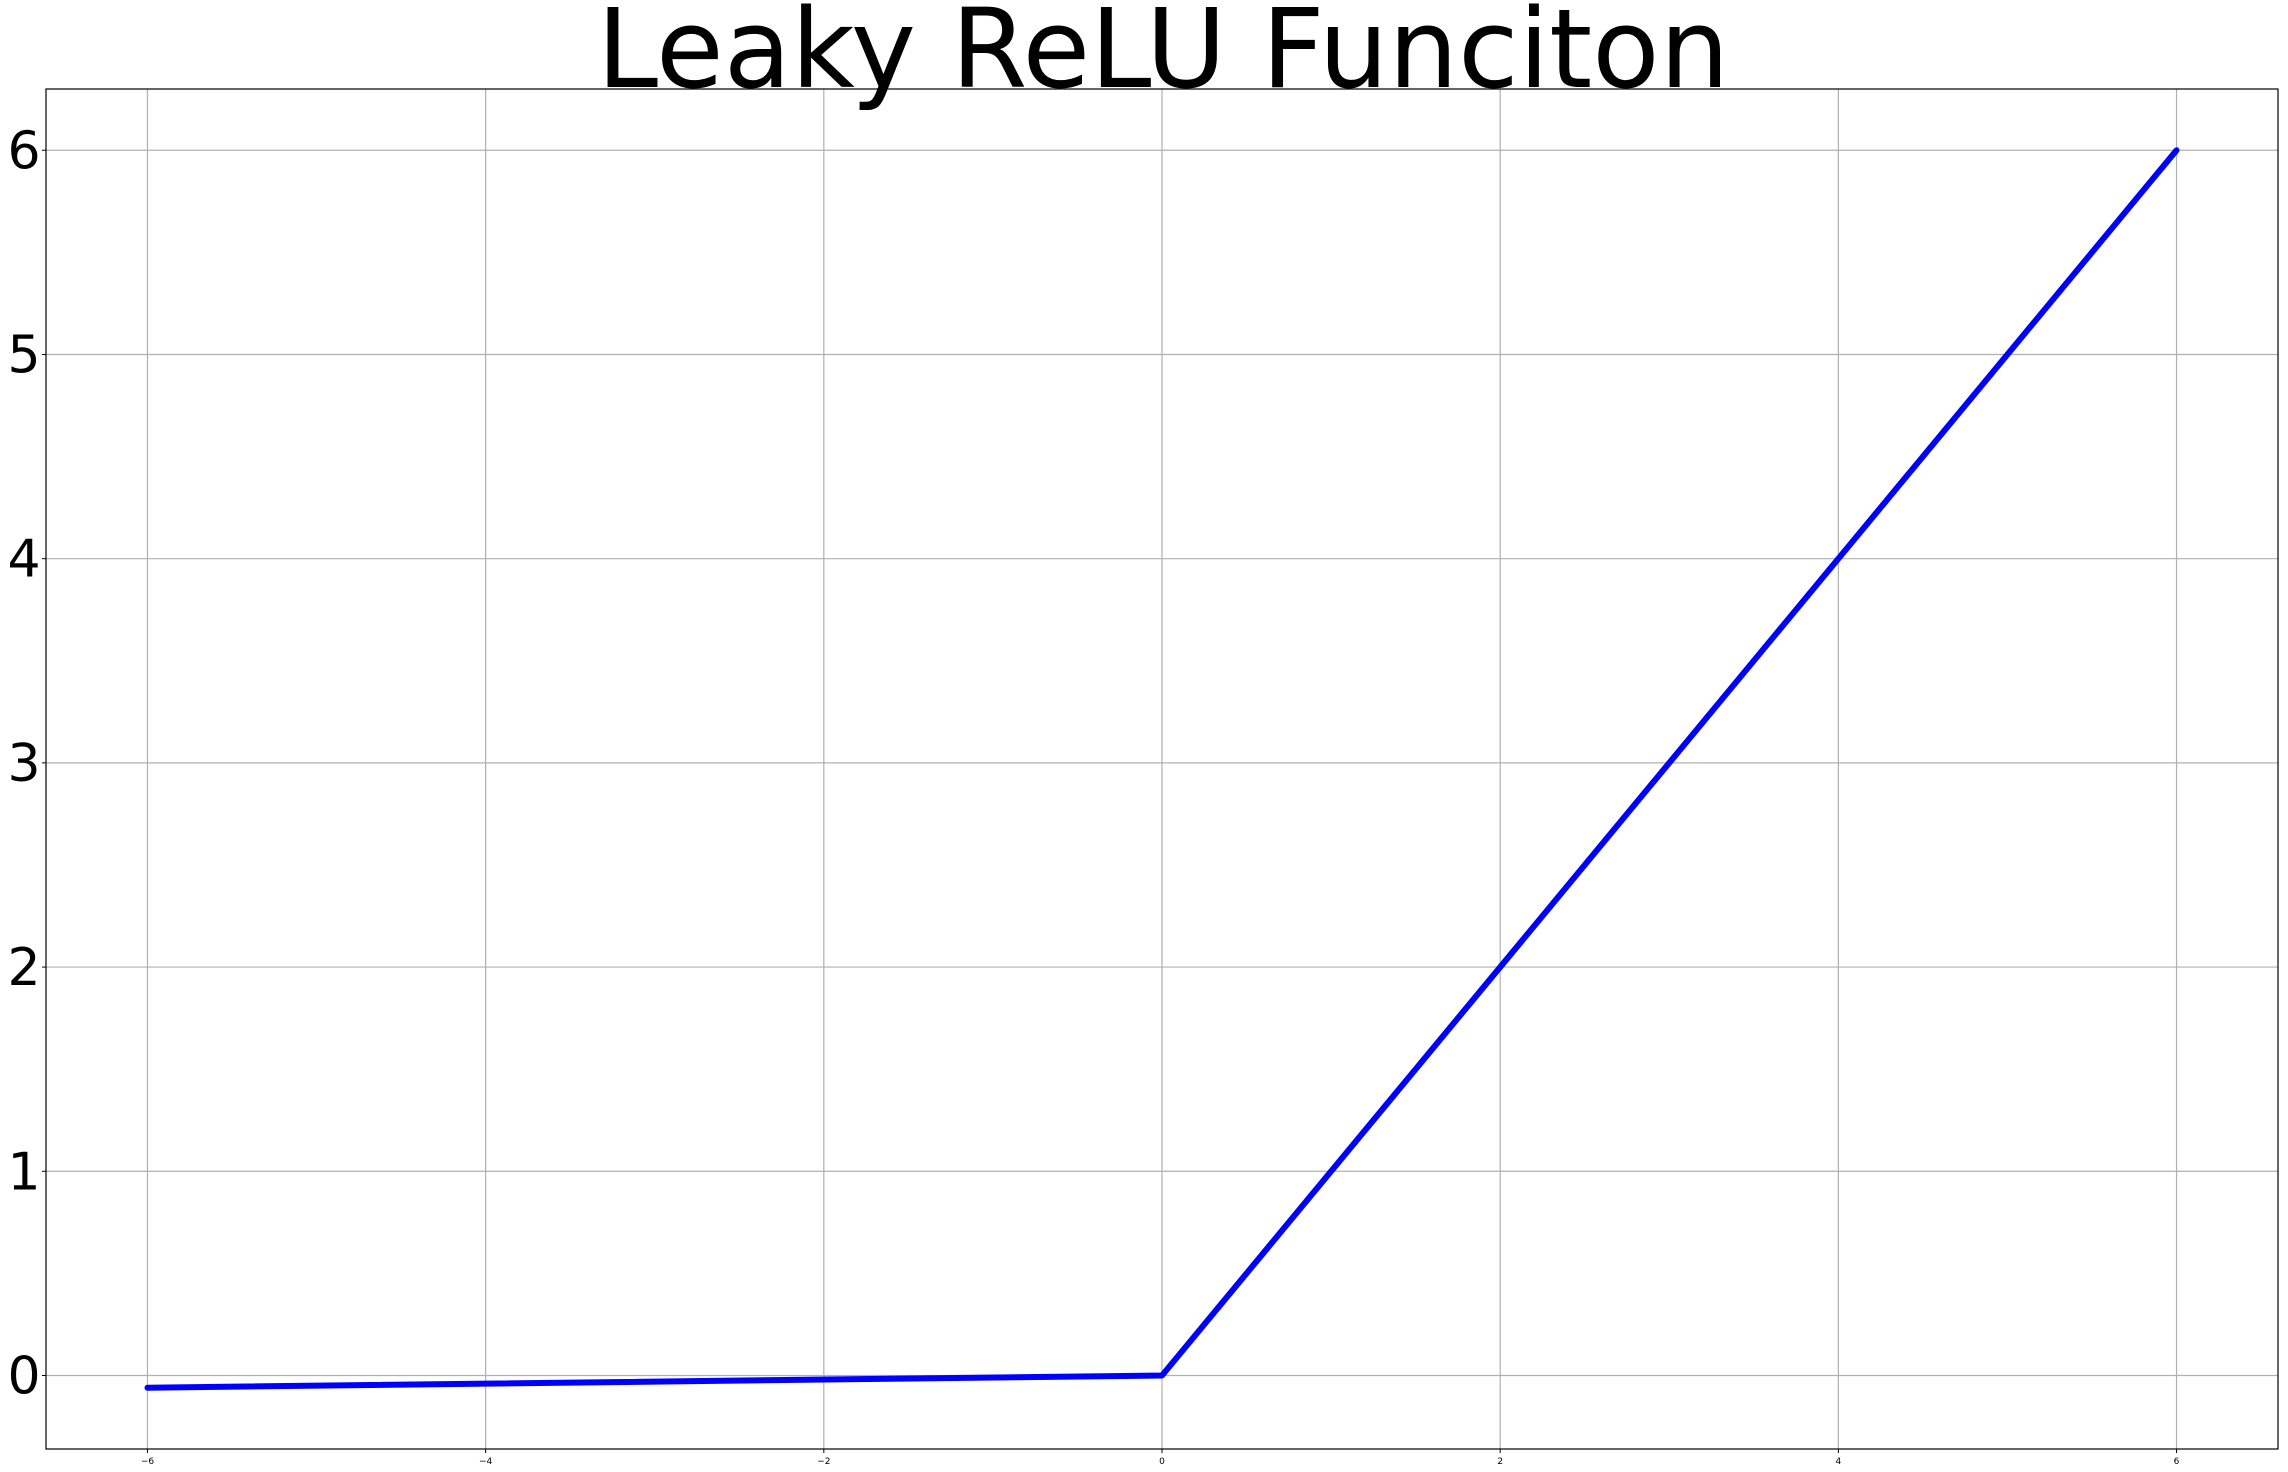 Image resolution: width=2288 pixels, height=1472 pixels. Describe the element at coordinates (23, 1376) in the screenshot. I see `y-tick-label: 0` at that location.